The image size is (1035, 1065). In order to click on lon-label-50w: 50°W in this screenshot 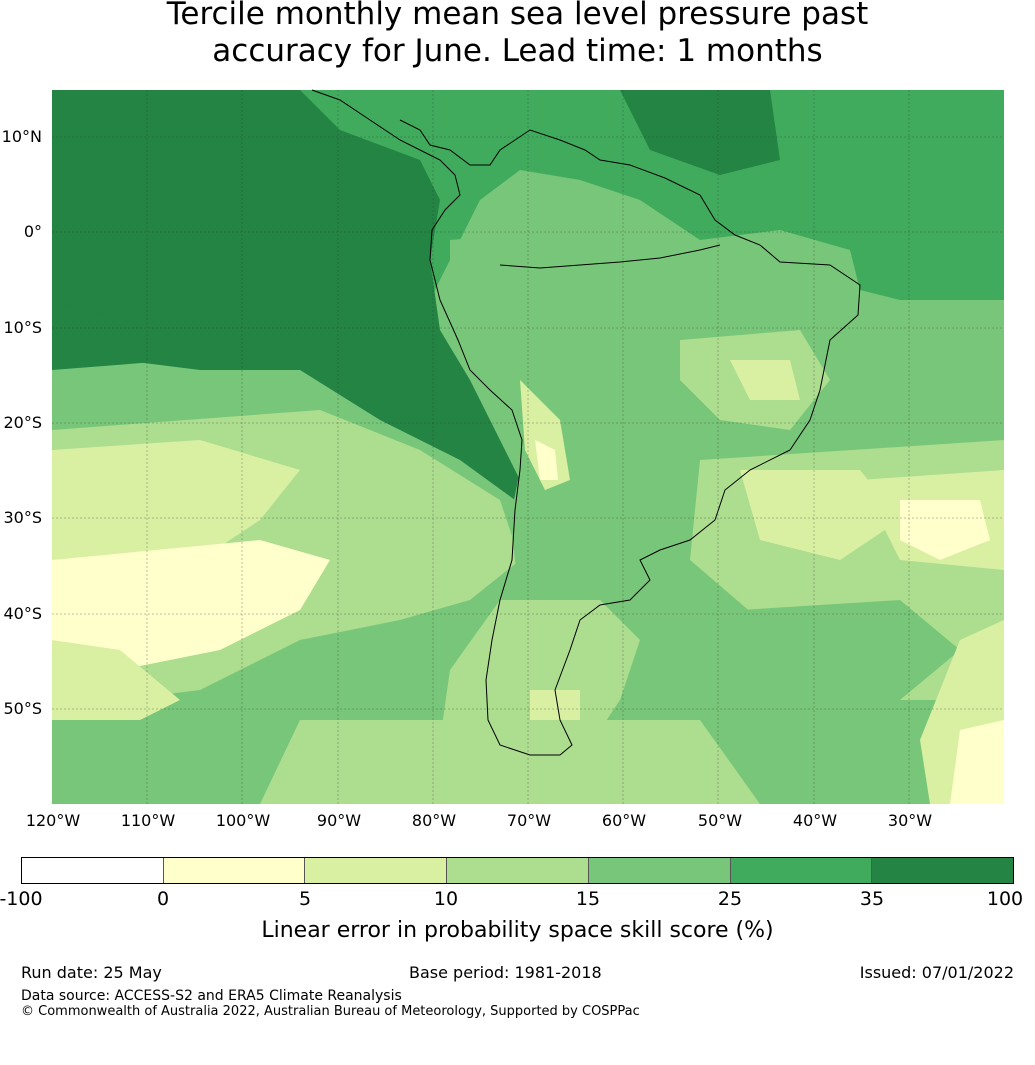, I will do `click(720, 820)`.